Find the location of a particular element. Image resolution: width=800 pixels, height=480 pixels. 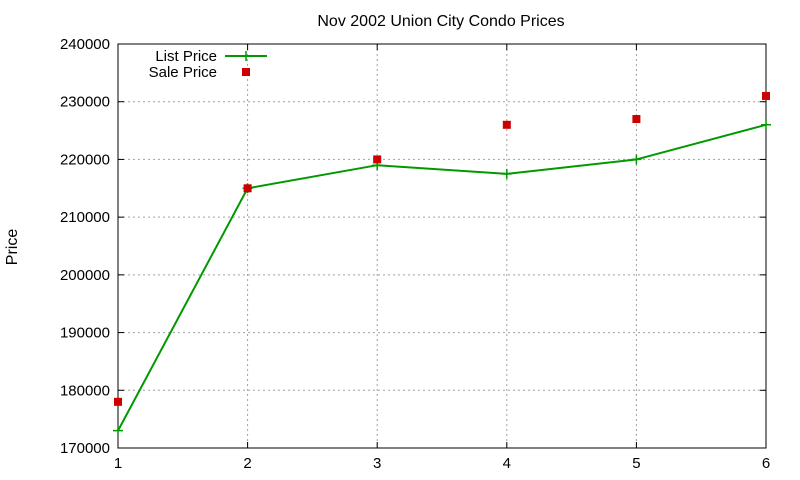

chart-title: Nov 2002 Union City Condo Prices is located at coordinates (440, 21).